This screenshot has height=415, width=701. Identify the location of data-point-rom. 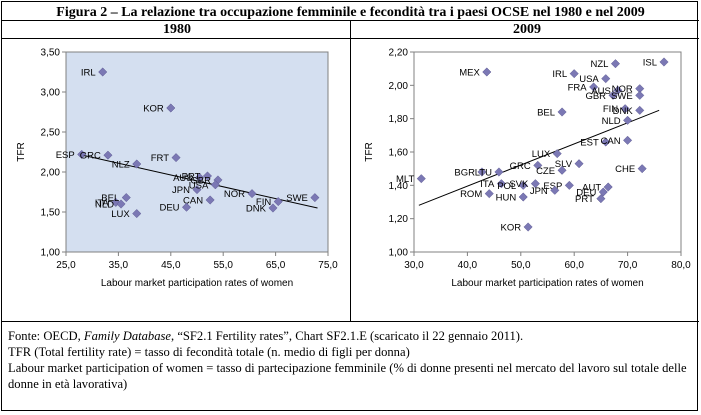
(489, 194).